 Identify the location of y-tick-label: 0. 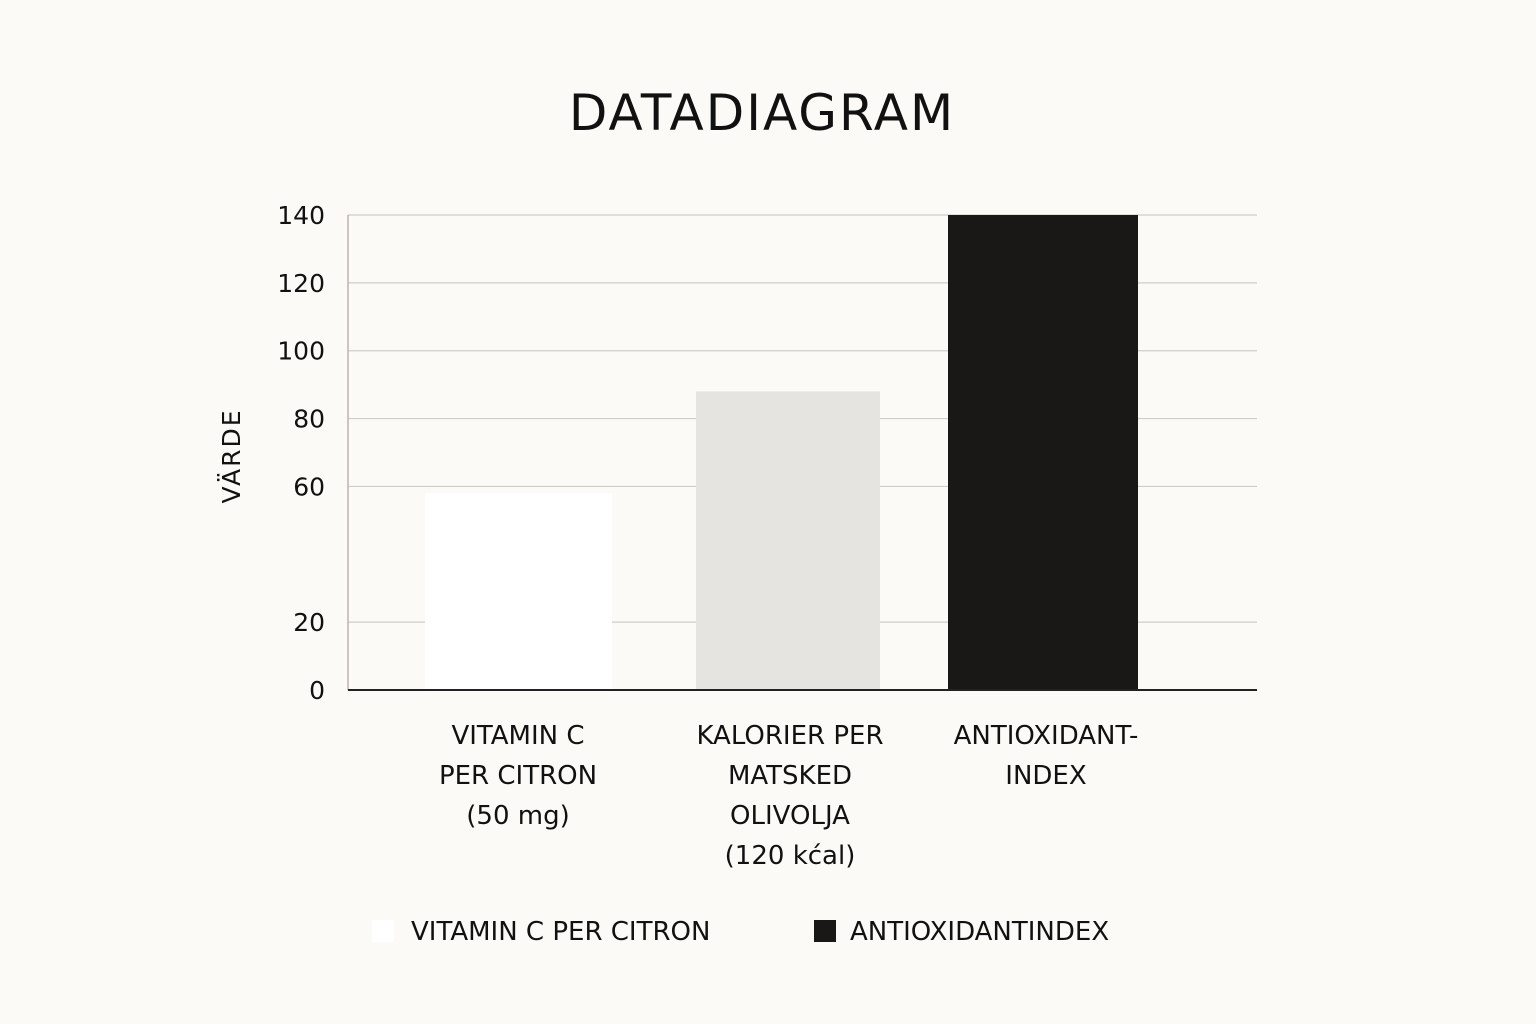
(317, 690).